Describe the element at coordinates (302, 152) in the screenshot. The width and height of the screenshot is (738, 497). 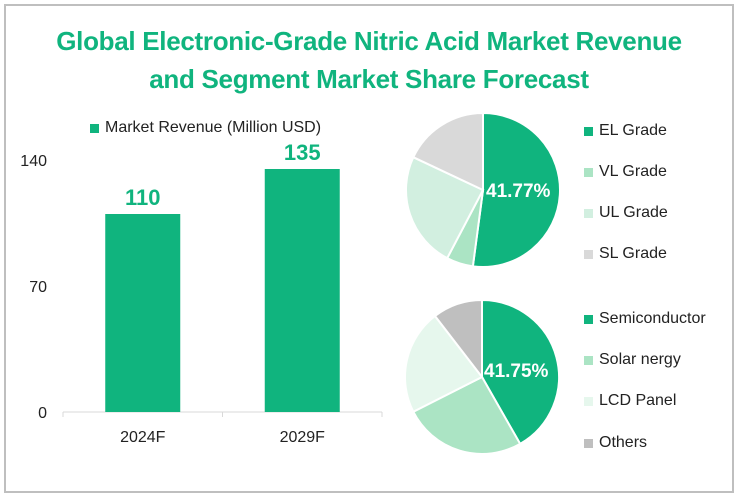
I see `bar-data-label: 135` at that location.